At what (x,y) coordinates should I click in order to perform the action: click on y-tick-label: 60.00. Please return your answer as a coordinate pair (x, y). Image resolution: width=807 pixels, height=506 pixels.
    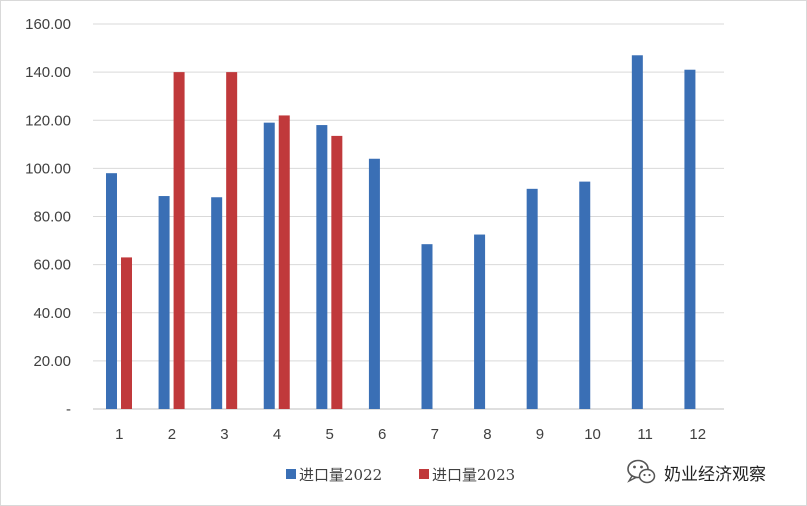
    Looking at the image, I should click on (52, 265).